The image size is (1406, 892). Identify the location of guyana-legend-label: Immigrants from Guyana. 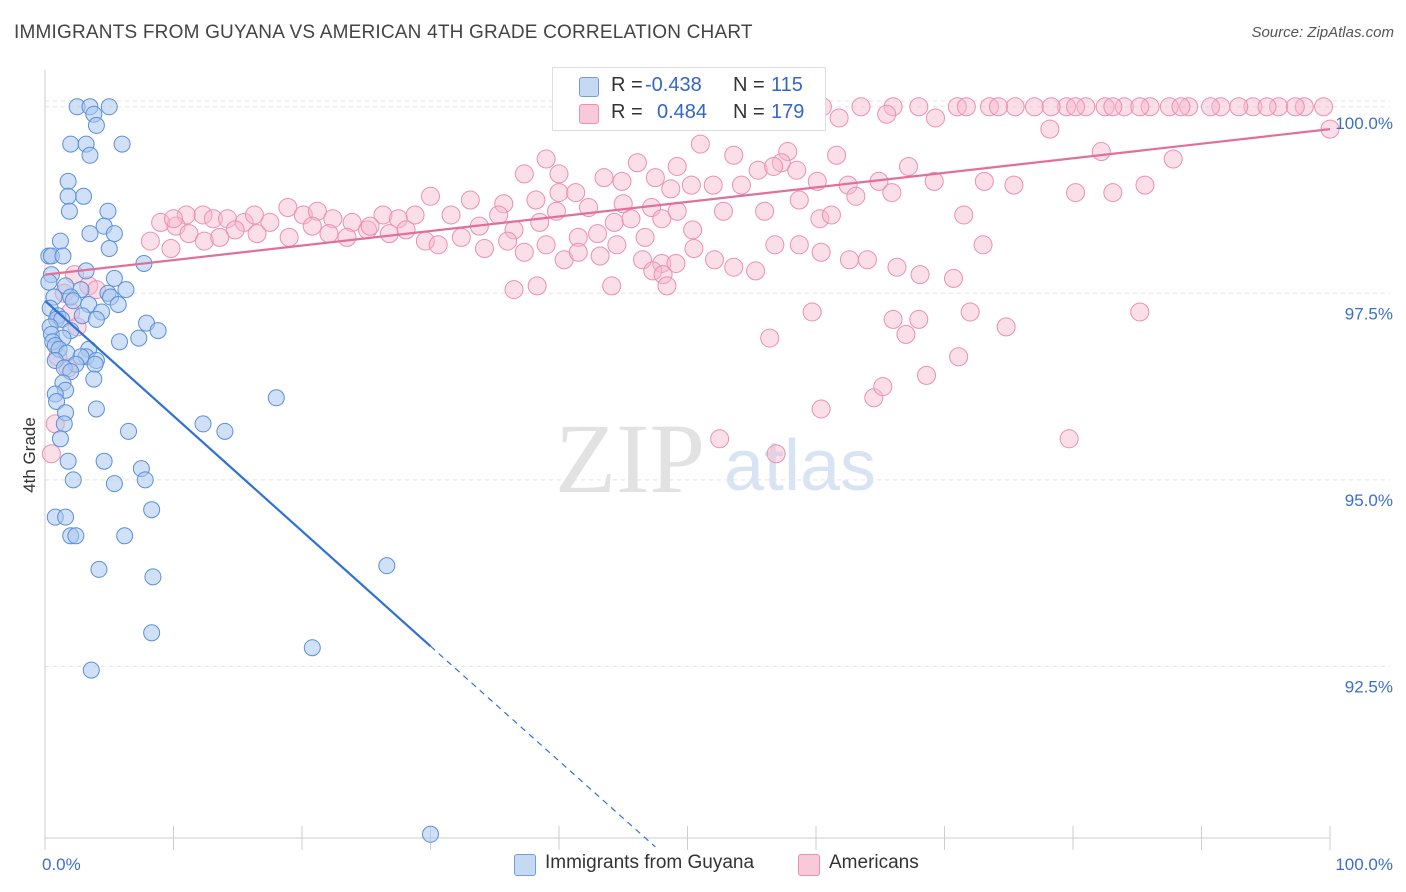
(650, 862).